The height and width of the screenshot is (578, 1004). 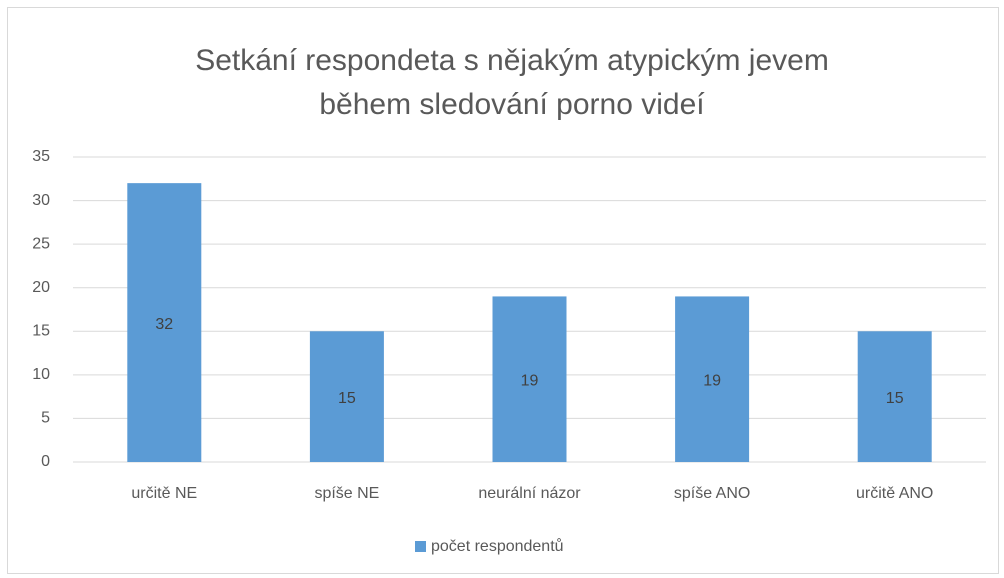 What do you see at coordinates (41, 331) in the screenshot?
I see `y-tick-label: 15` at bounding box center [41, 331].